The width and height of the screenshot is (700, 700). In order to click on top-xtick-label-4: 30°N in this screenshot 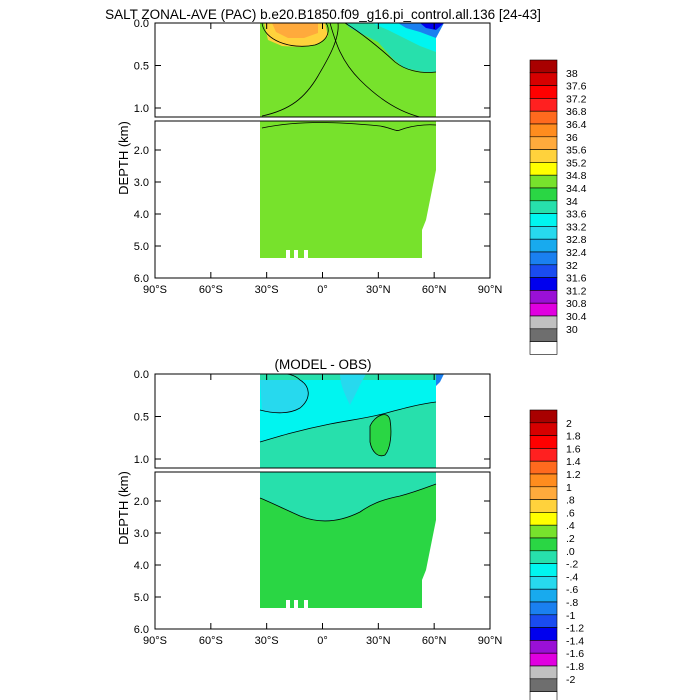, I will do `click(378, 290)`.